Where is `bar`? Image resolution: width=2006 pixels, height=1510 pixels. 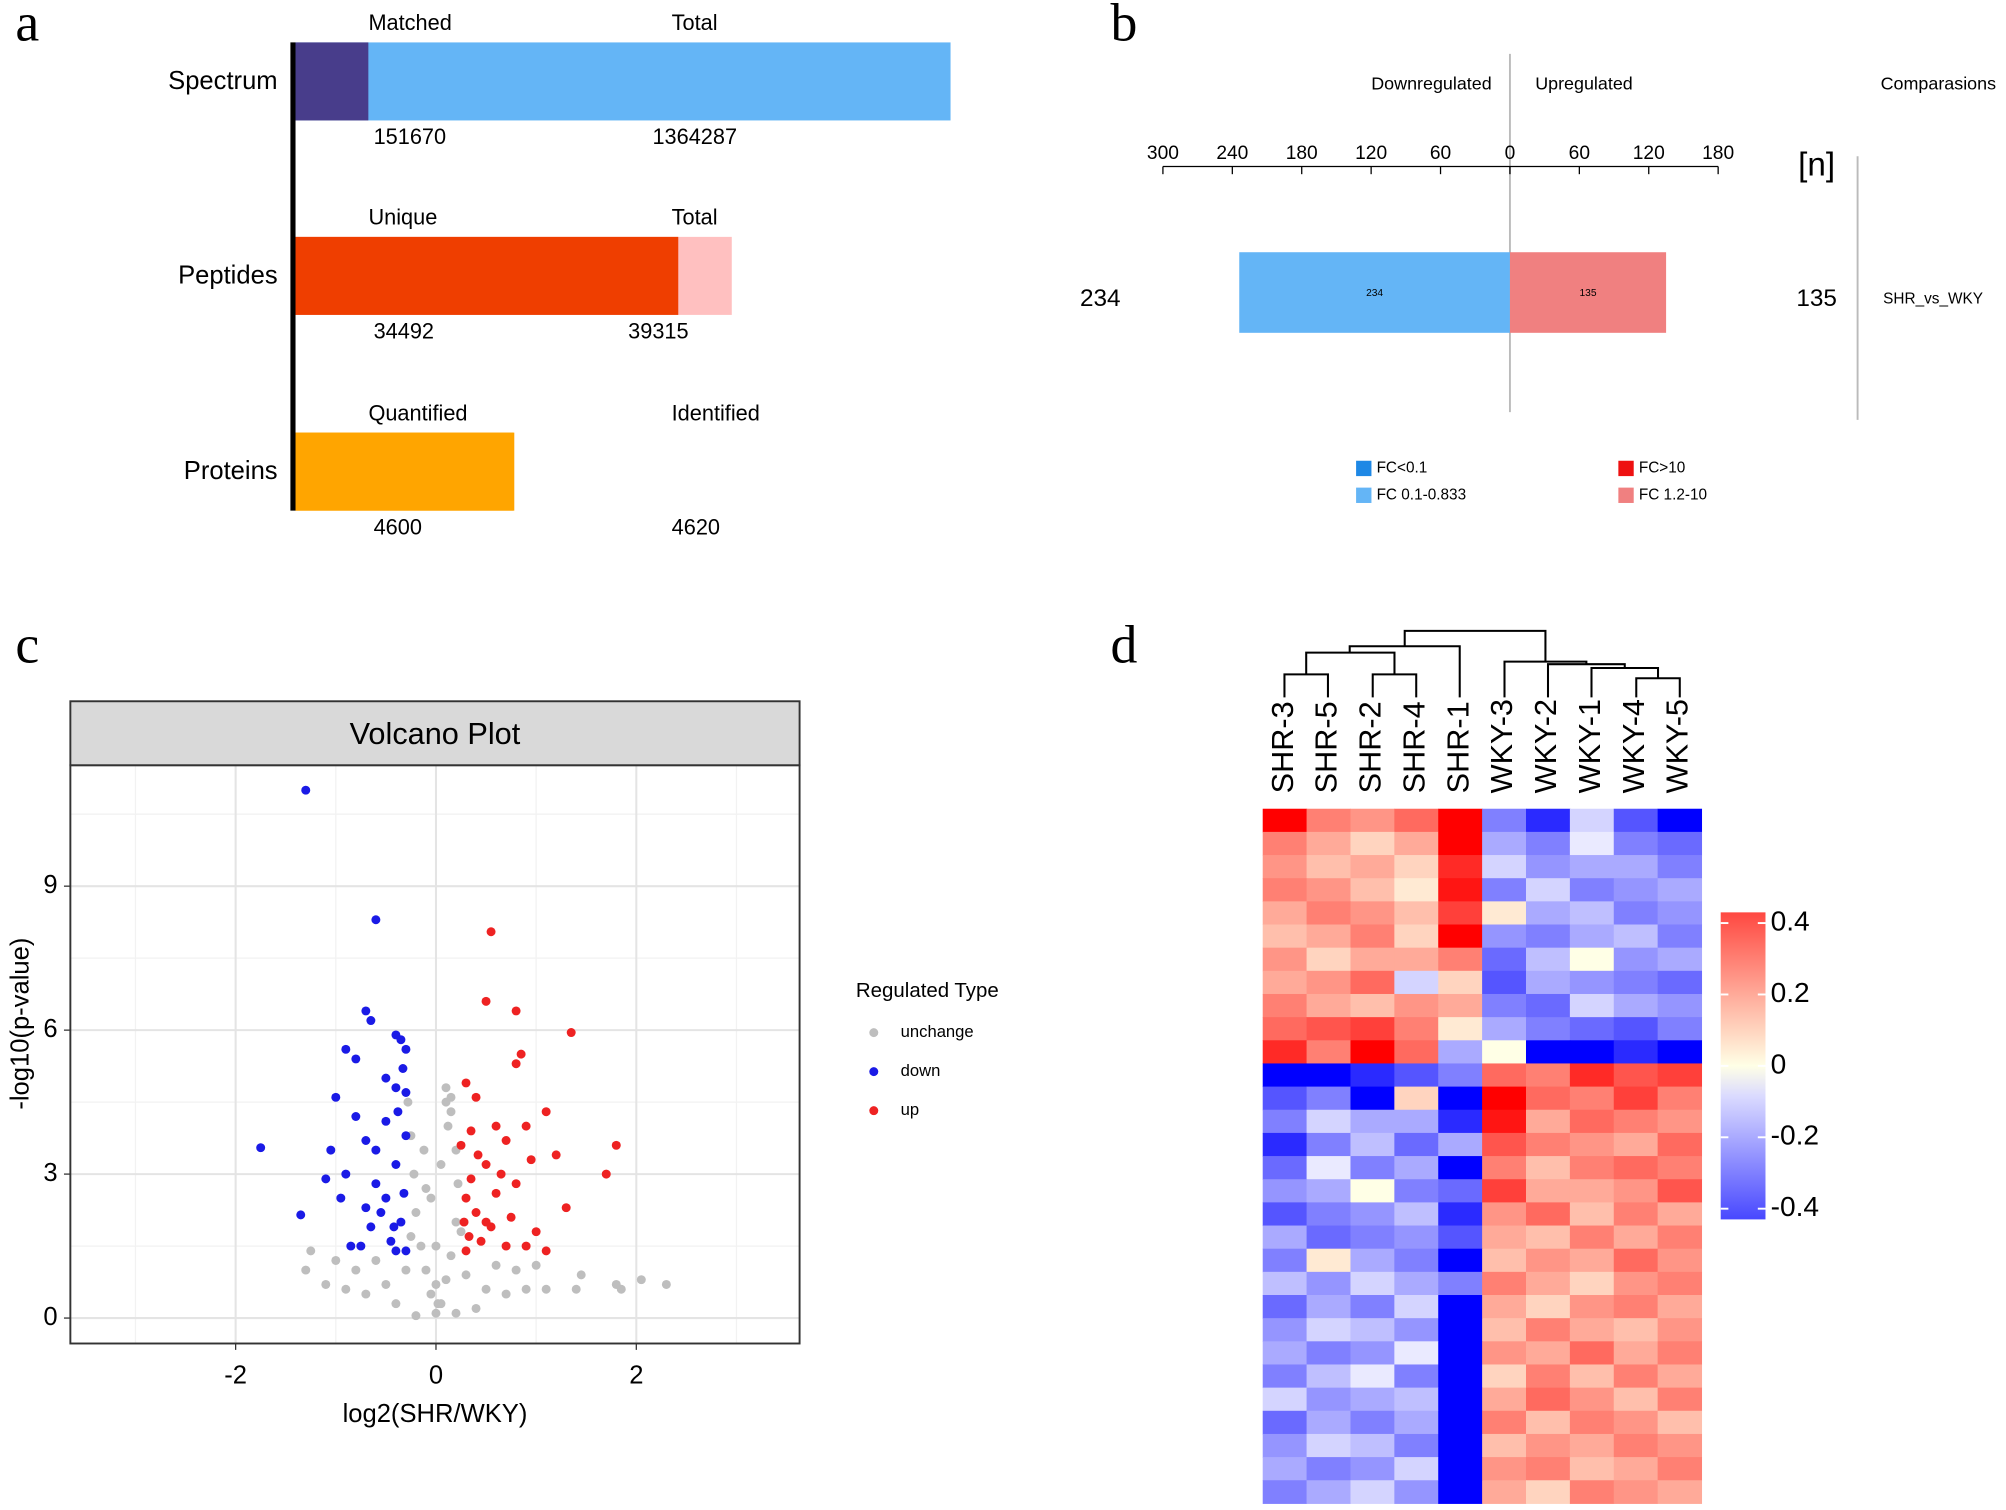
bar is located at coordinates (1374, 292).